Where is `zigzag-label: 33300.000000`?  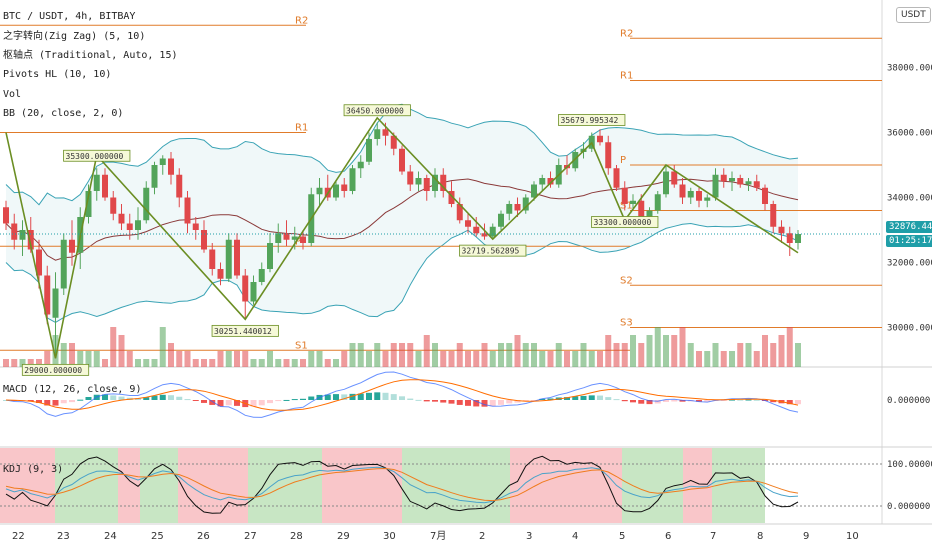 zigzag-label: 33300.000000 is located at coordinates (623, 222).